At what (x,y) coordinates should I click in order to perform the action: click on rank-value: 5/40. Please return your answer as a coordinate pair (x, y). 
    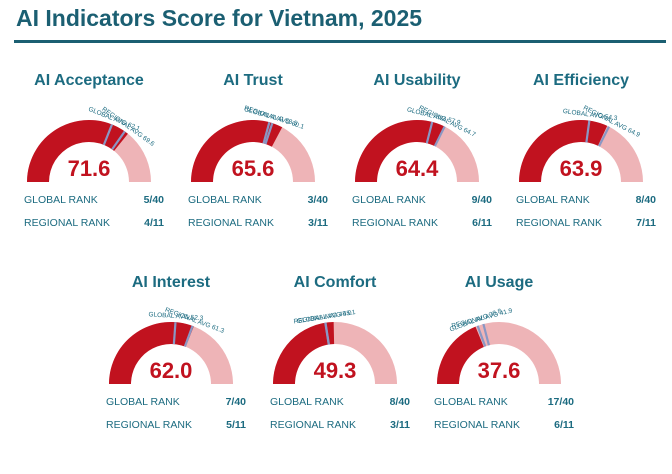
    Looking at the image, I should click on (153, 200).